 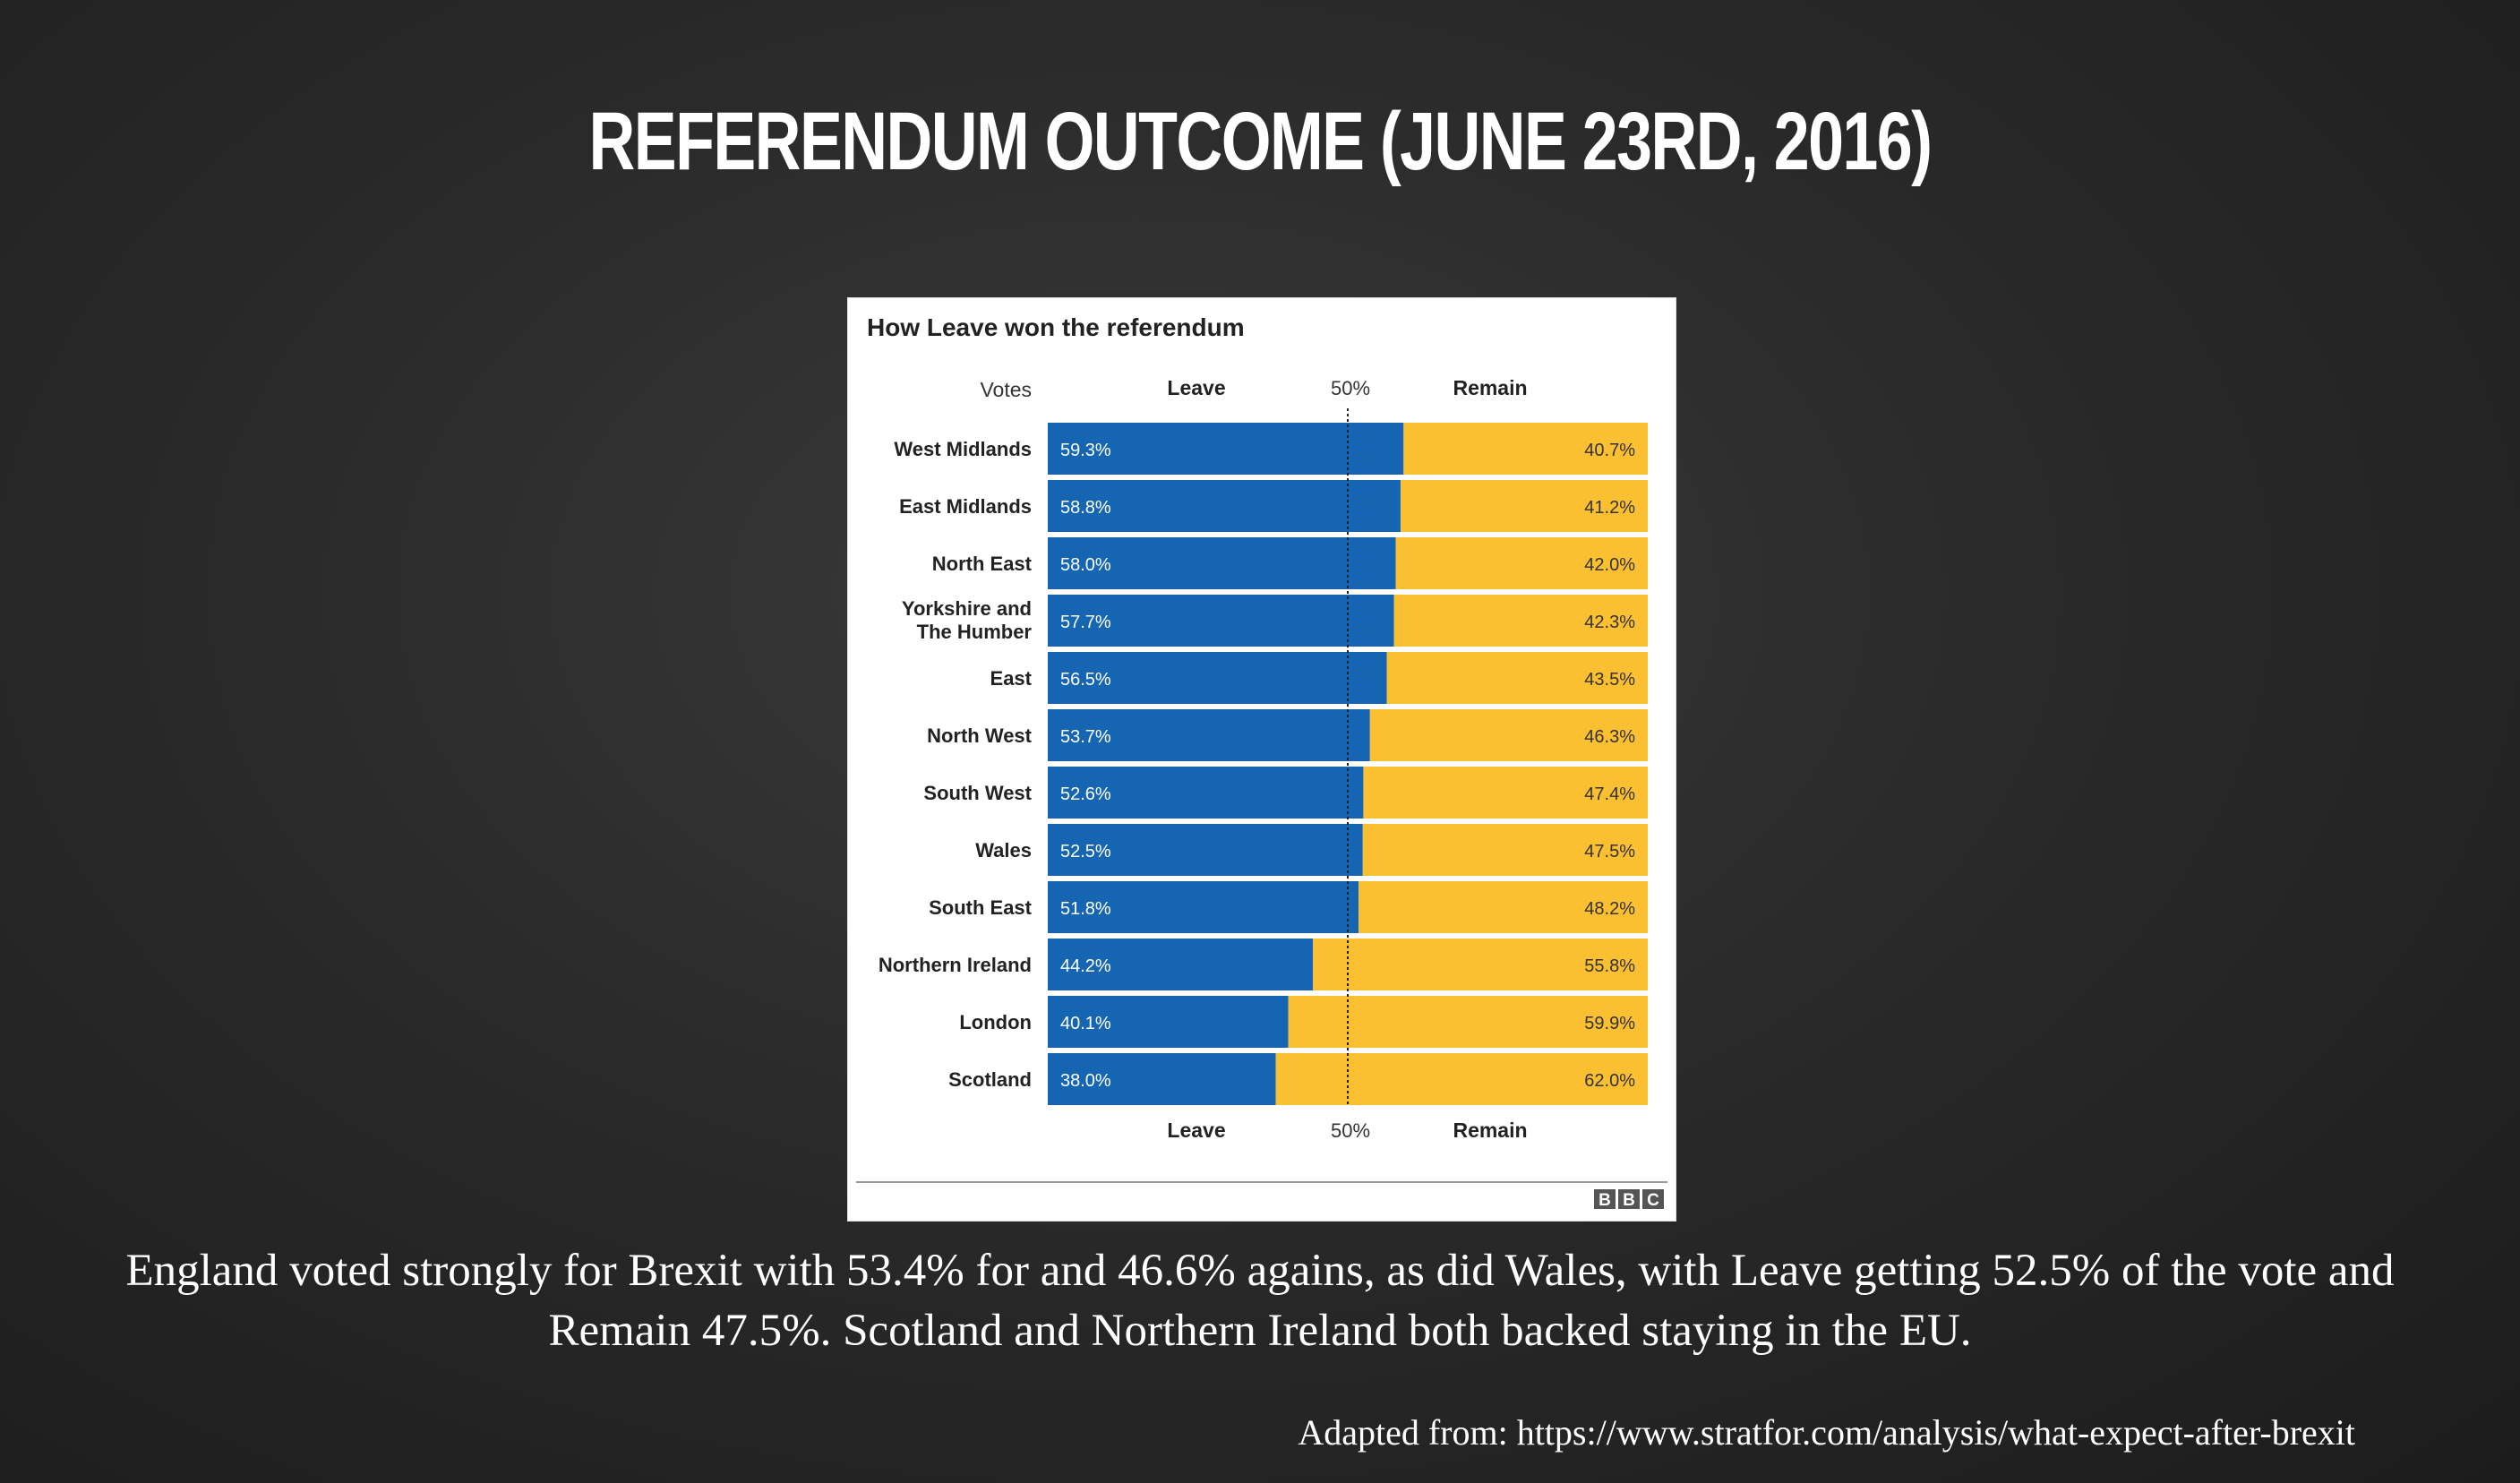 What do you see at coordinates (1221, 621) in the screenshot?
I see `leave-bar-yorkshire-and-the-humber` at bounding box center [1221, 621].